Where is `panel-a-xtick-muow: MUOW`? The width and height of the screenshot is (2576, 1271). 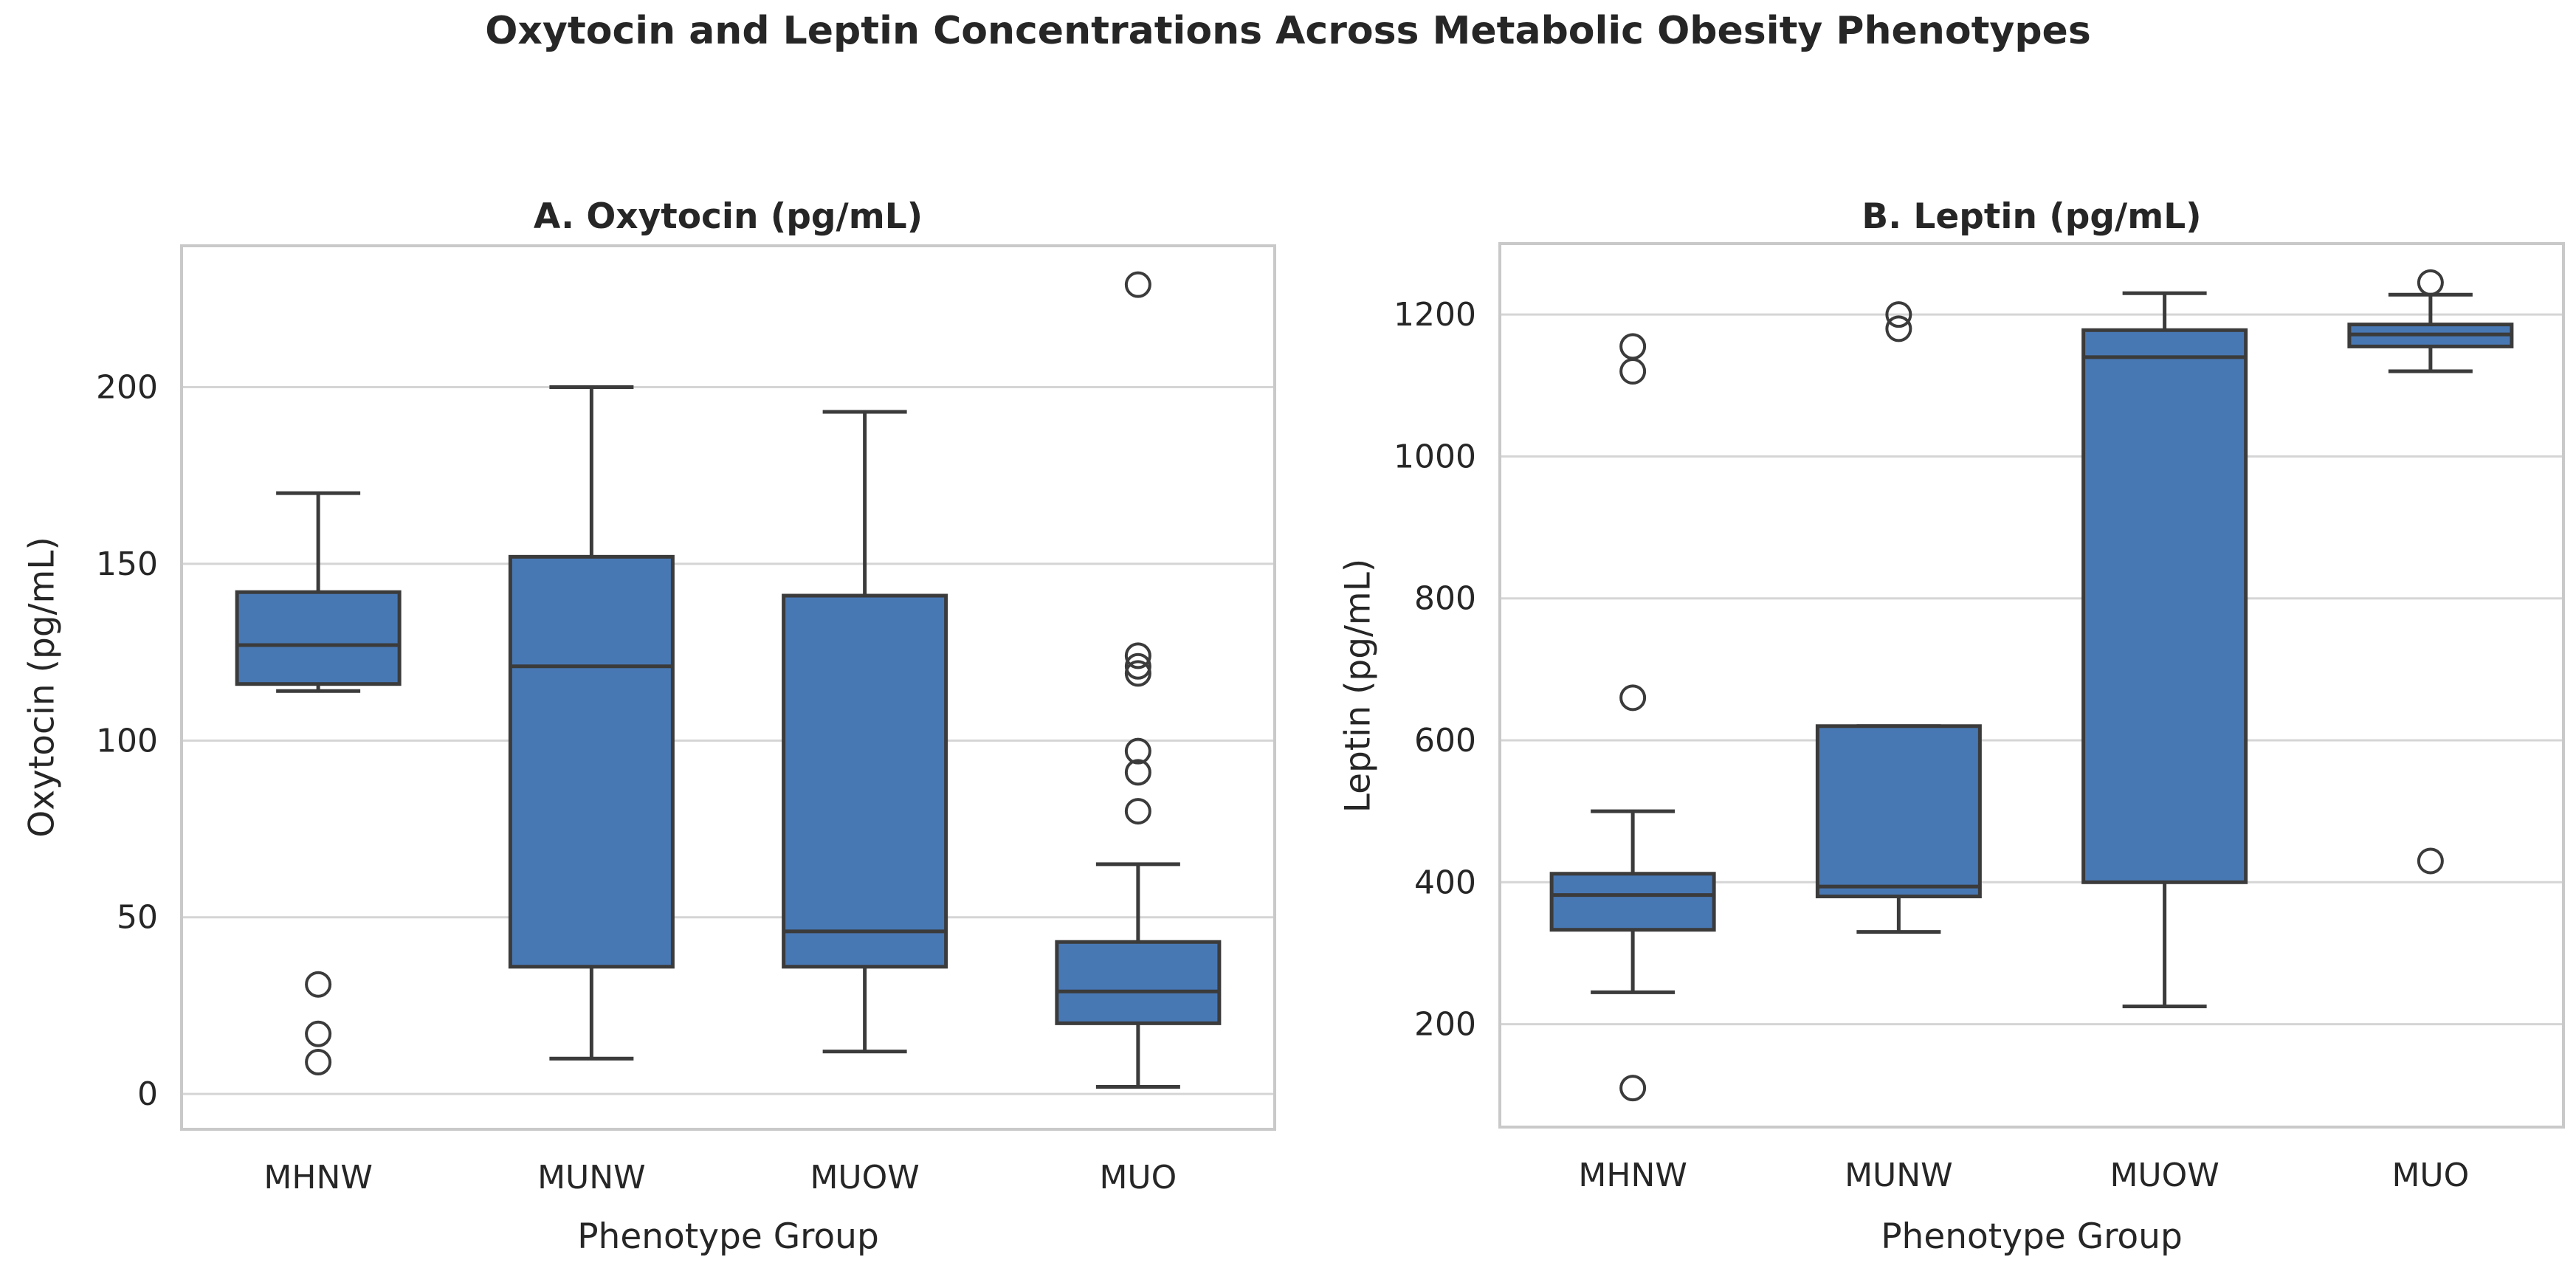 panel-a-xtick-muow: MUOW is located at coordinates (864, 1177).